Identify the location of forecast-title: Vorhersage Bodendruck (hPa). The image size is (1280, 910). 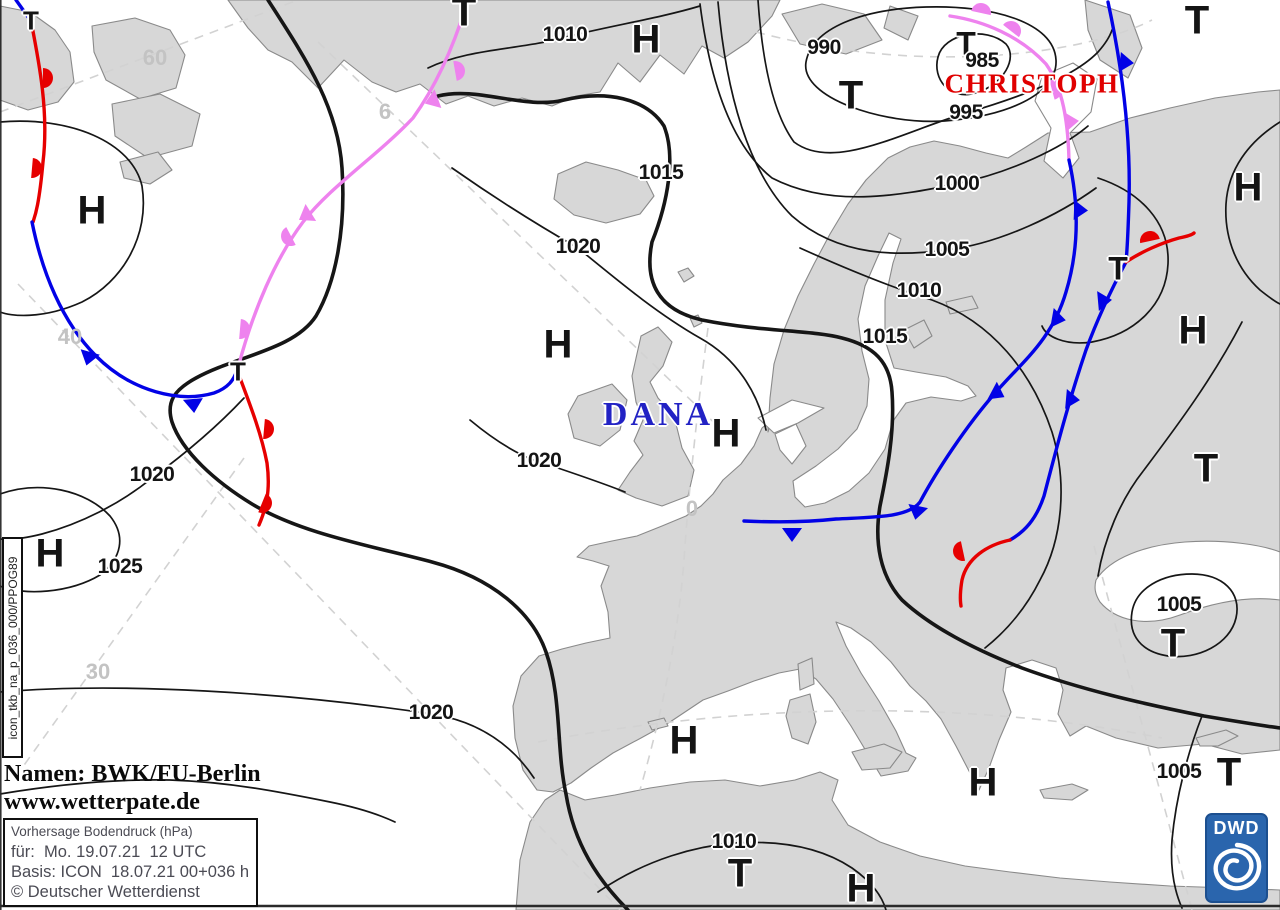
(102, 831).